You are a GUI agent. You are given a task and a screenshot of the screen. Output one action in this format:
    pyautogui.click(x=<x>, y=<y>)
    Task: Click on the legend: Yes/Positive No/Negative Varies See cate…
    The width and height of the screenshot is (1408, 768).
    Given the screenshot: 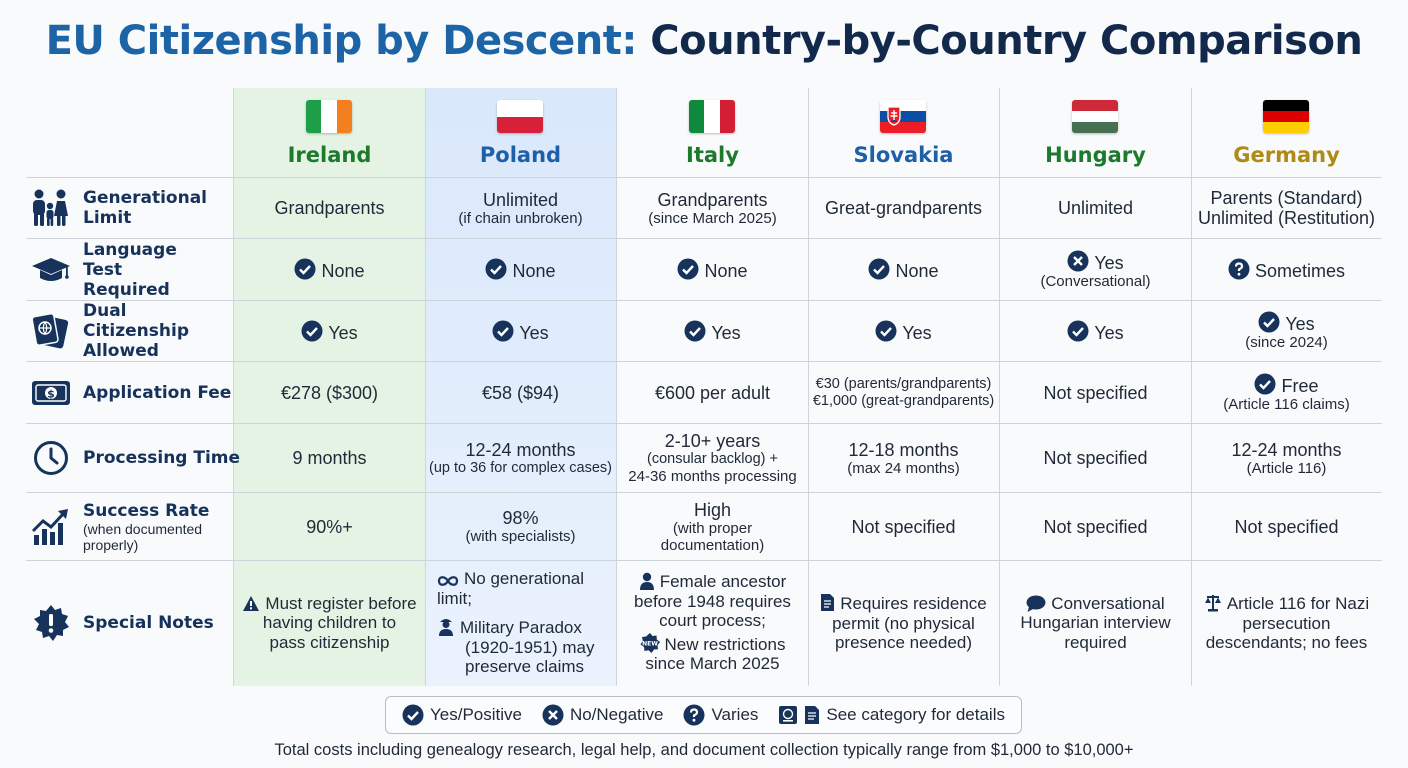 What is the action you would take?
    pyautogui.click(x=703, y=715)
    